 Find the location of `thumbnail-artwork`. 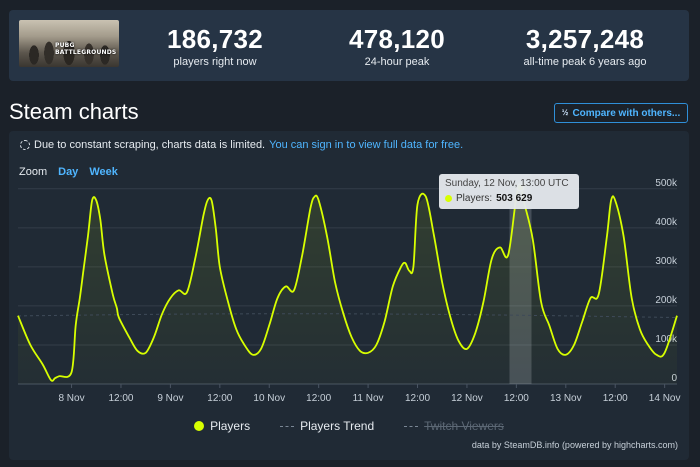

thumbnail-artwork is located at coordinates (69, 50).